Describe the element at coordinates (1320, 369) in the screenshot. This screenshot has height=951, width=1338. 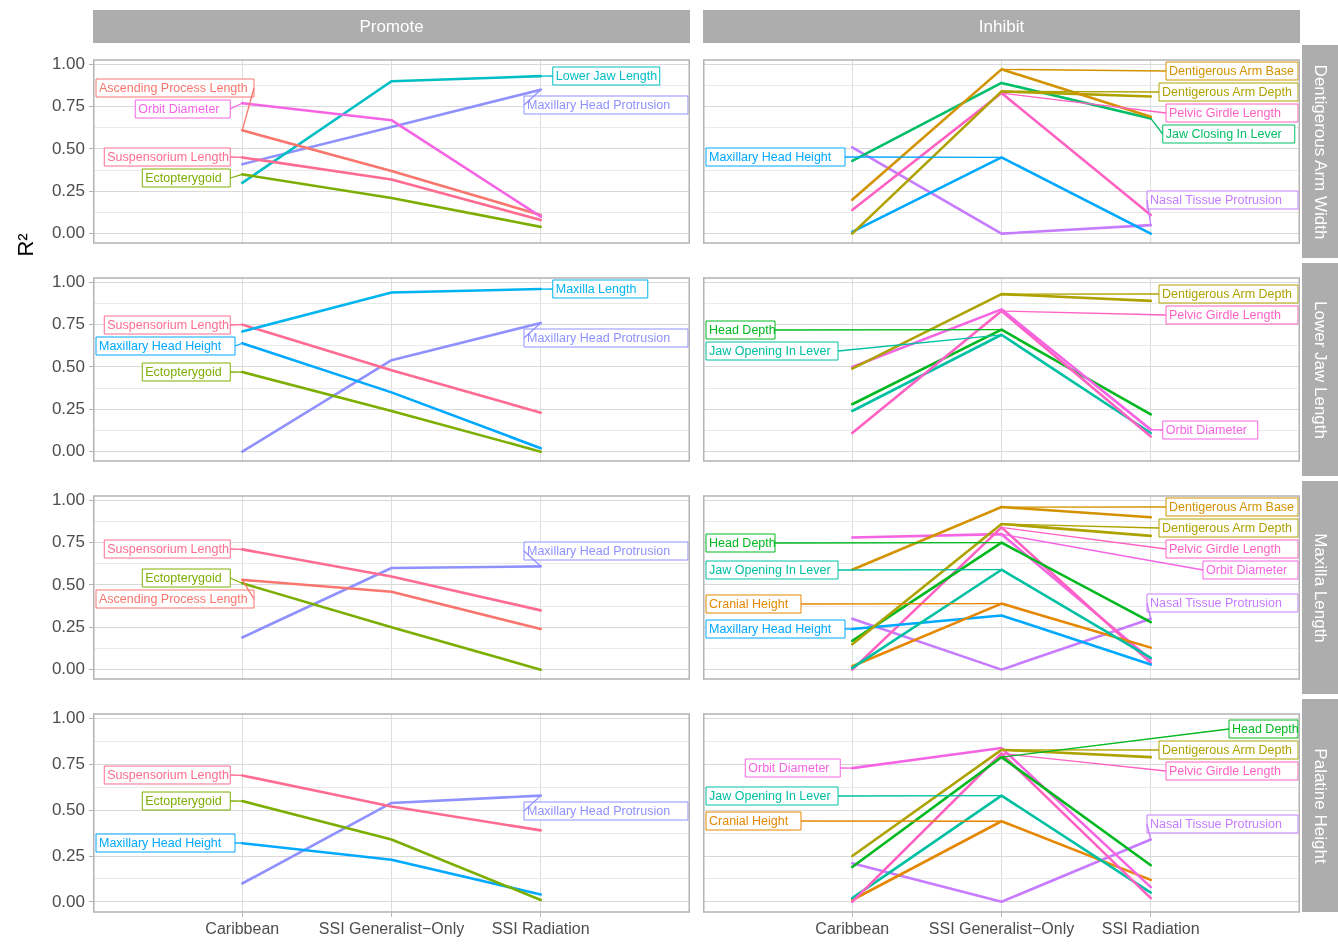
I see `y2-axis-title: Lower Jaw Length` at that location.